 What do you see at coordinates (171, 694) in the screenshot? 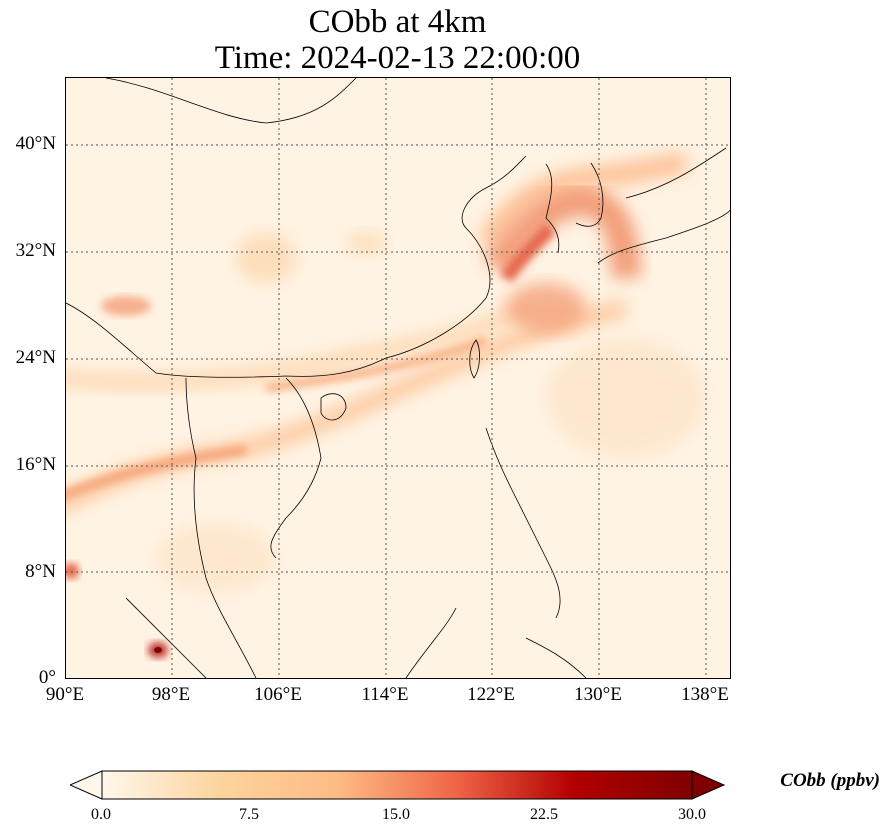
I see `lon-tick-98e: 98°E` at bounding box center [171, 694].